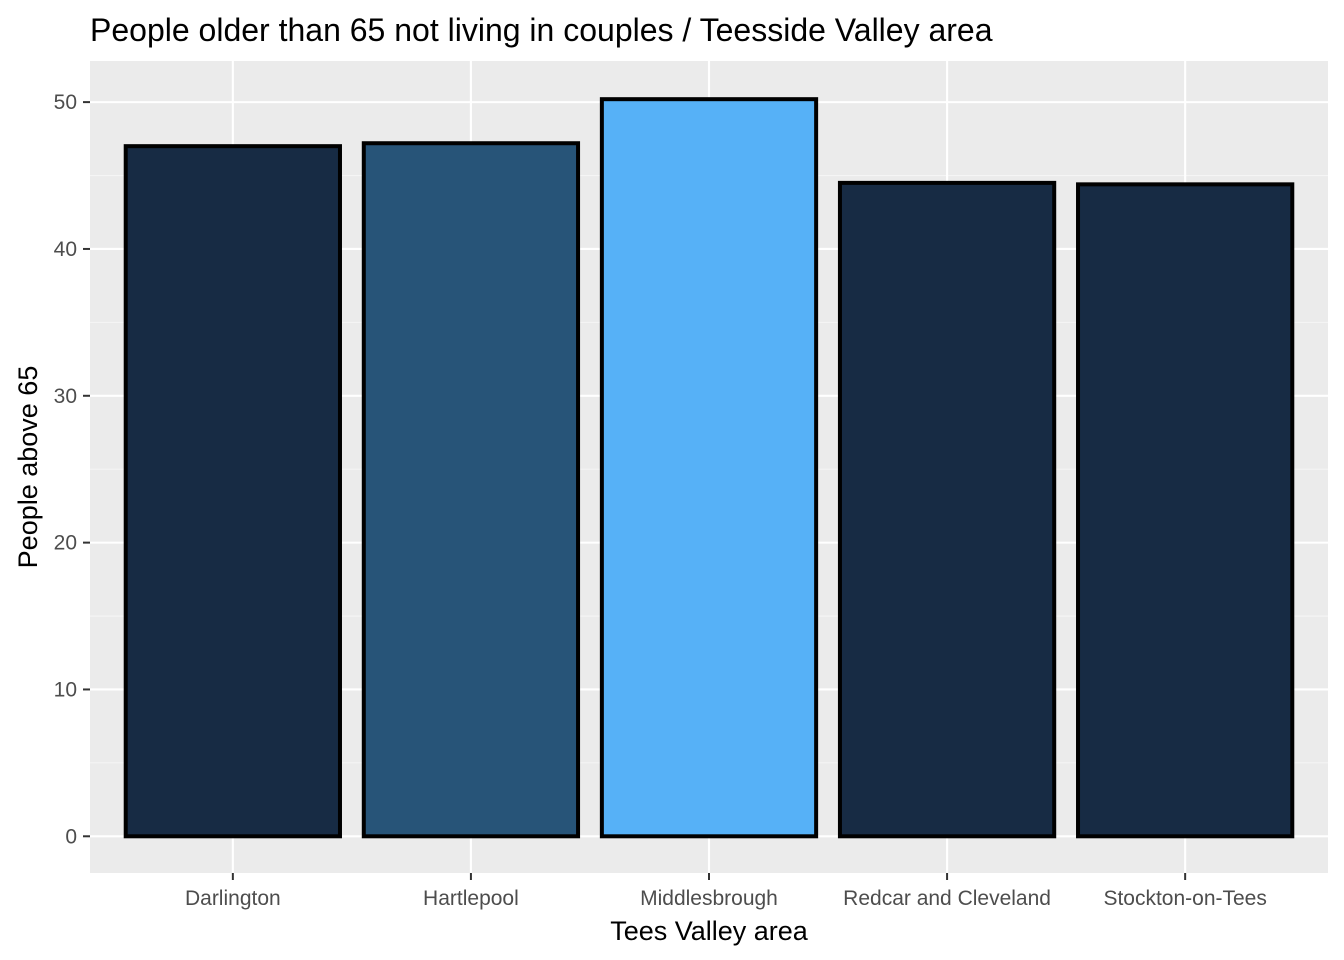 Image resolution: width=1344 pixels, height=960 pixels. I want to click on x-tick-label: Stockton-on-Tees, so click(1184, 898).